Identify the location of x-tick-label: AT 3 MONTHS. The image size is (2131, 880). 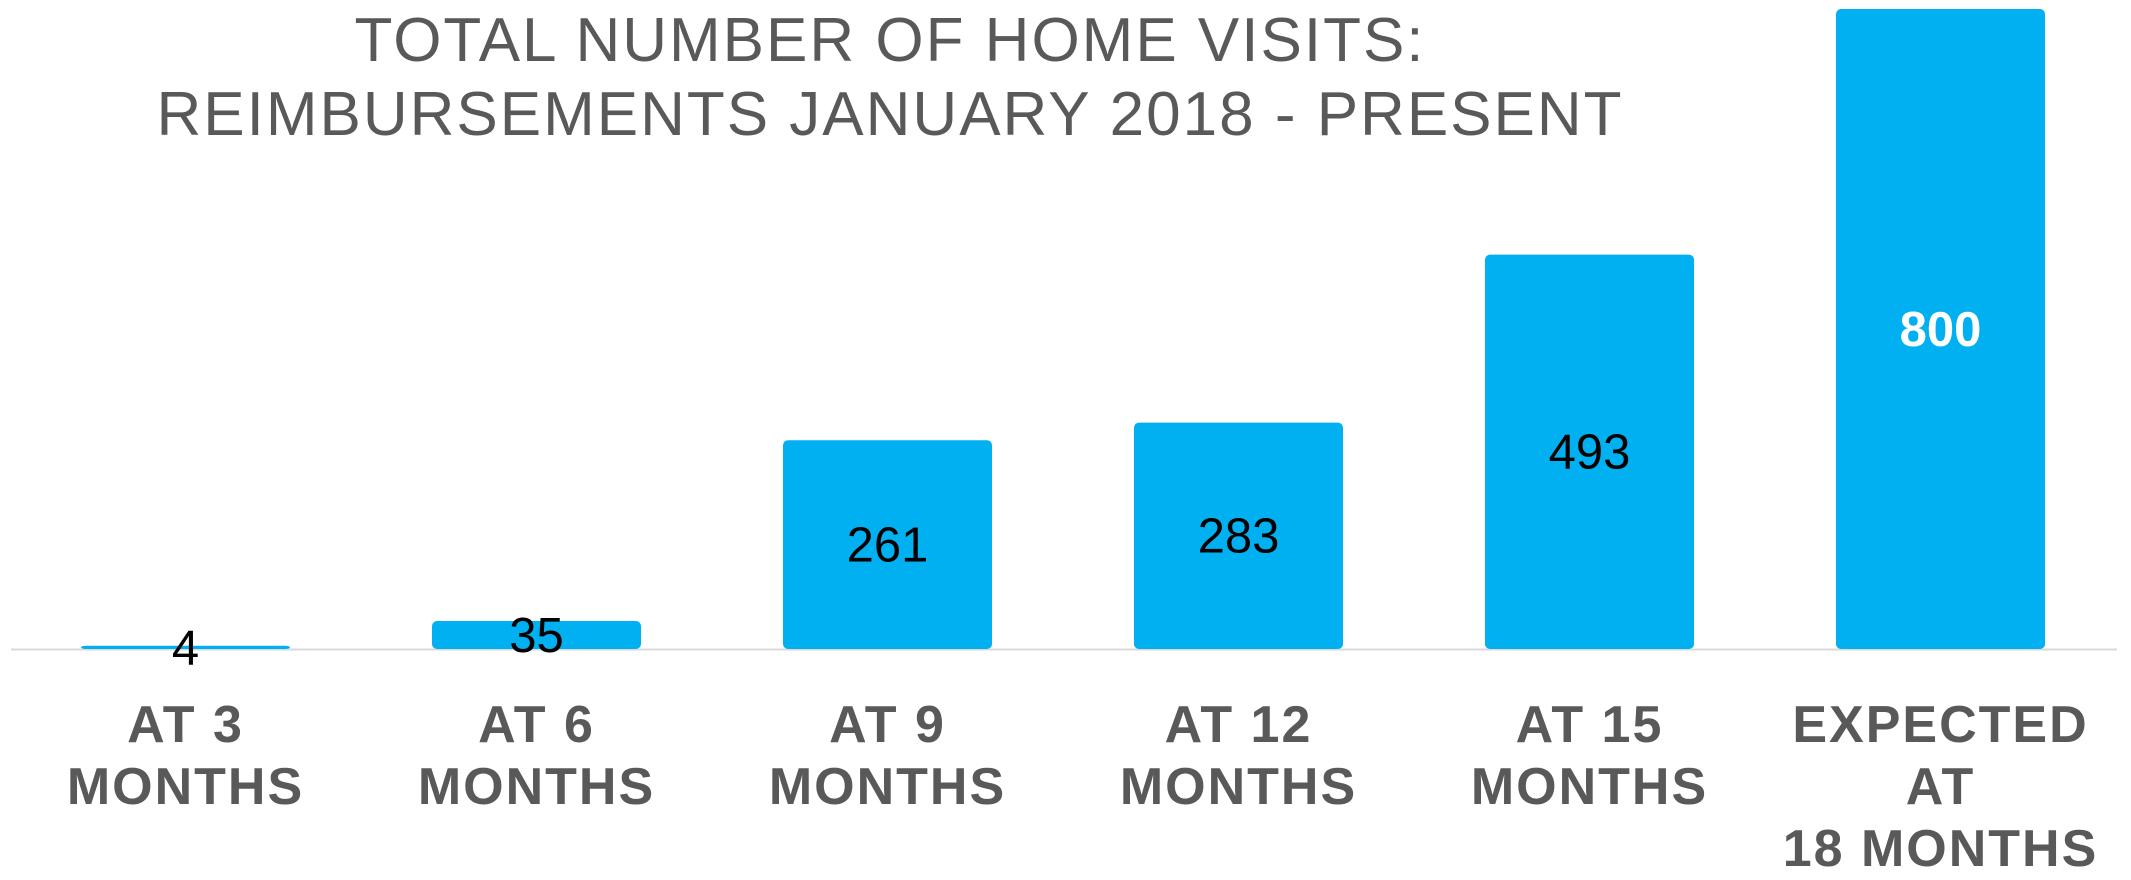
(185, 756).